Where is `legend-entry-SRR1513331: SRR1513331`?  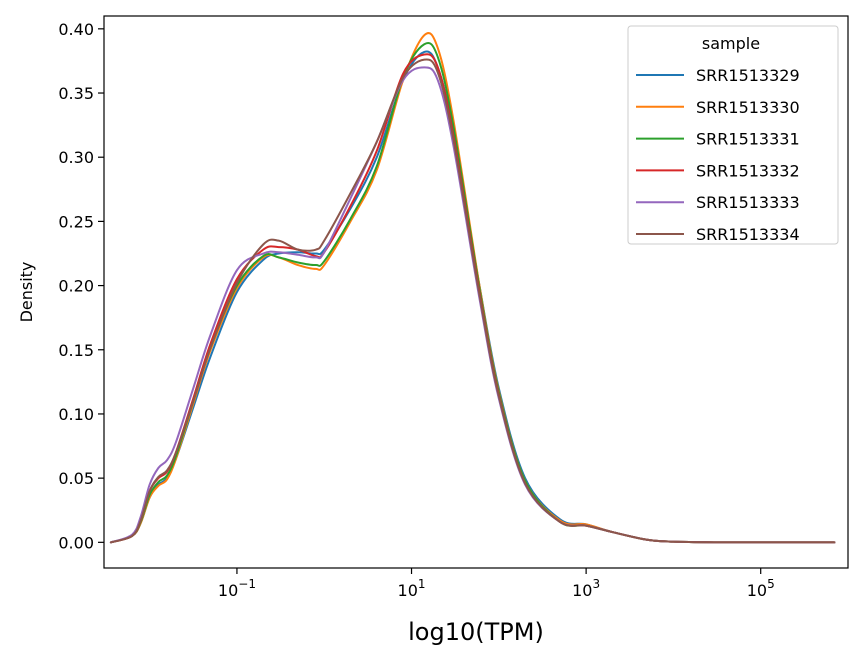 legend-entry-SRR1513331: SRR1513331 is located at coordinates (748, 139).